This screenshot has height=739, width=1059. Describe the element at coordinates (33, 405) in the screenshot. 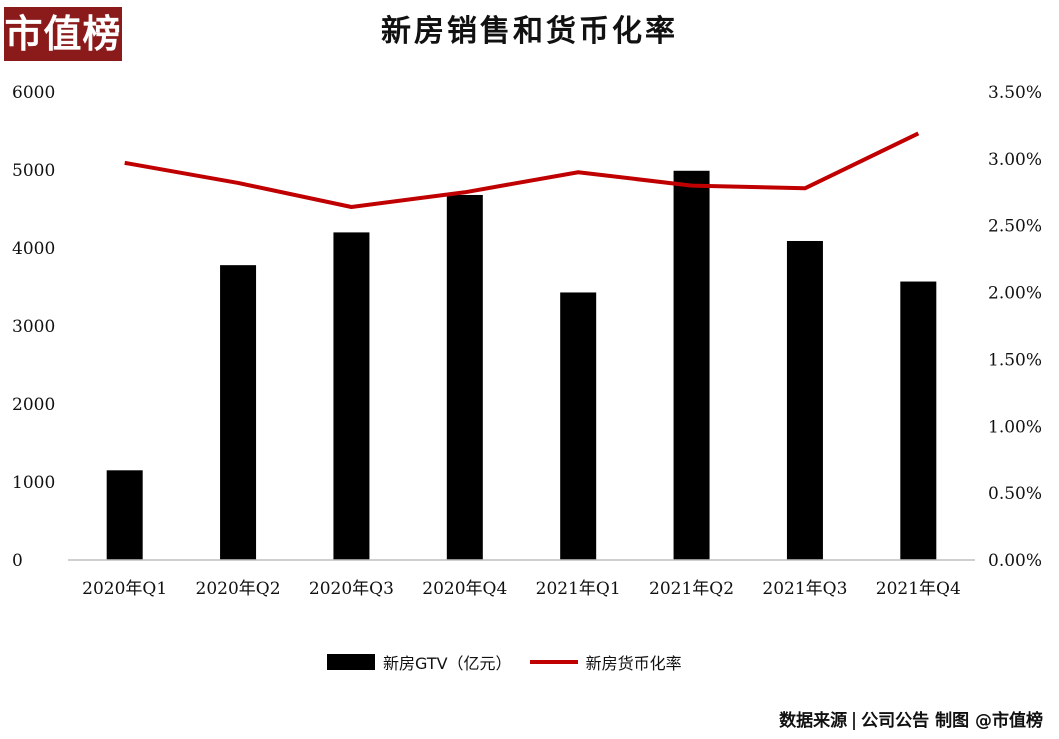

I see `left-tick-label: 2000` at that location.